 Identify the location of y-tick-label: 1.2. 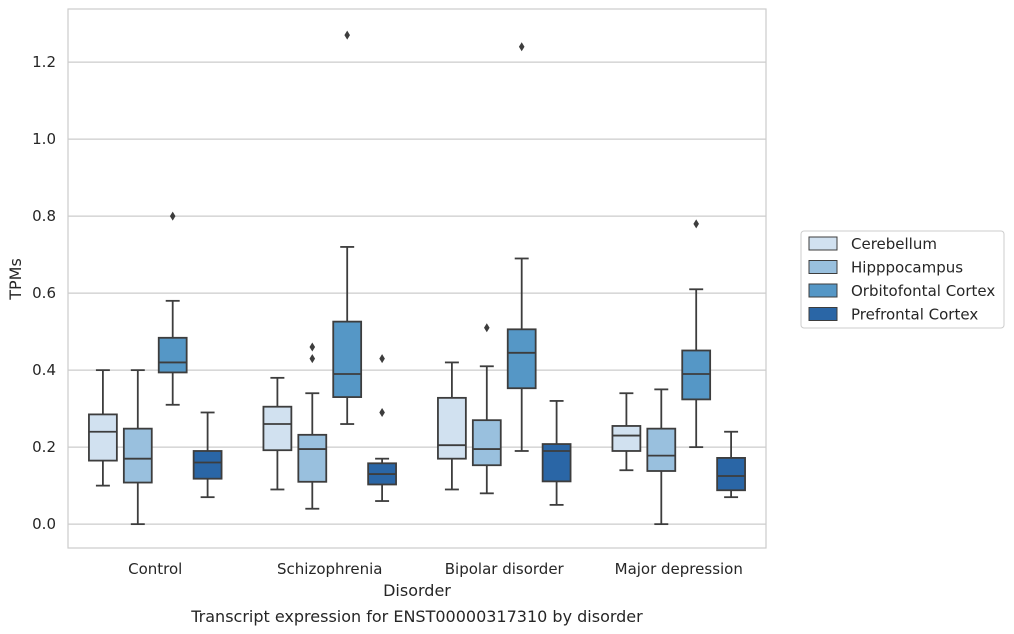
(44, 62).